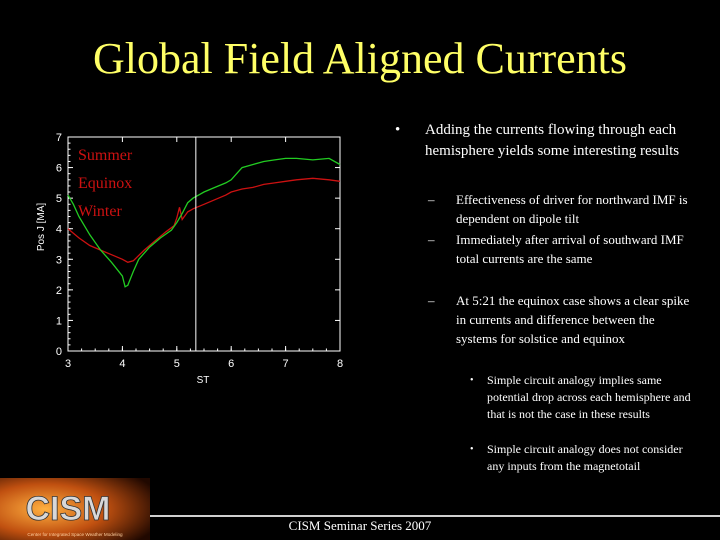  Describe the element at coordinates (59, 169) in the screenshot. I see `y-tick-label: 6` at that location.